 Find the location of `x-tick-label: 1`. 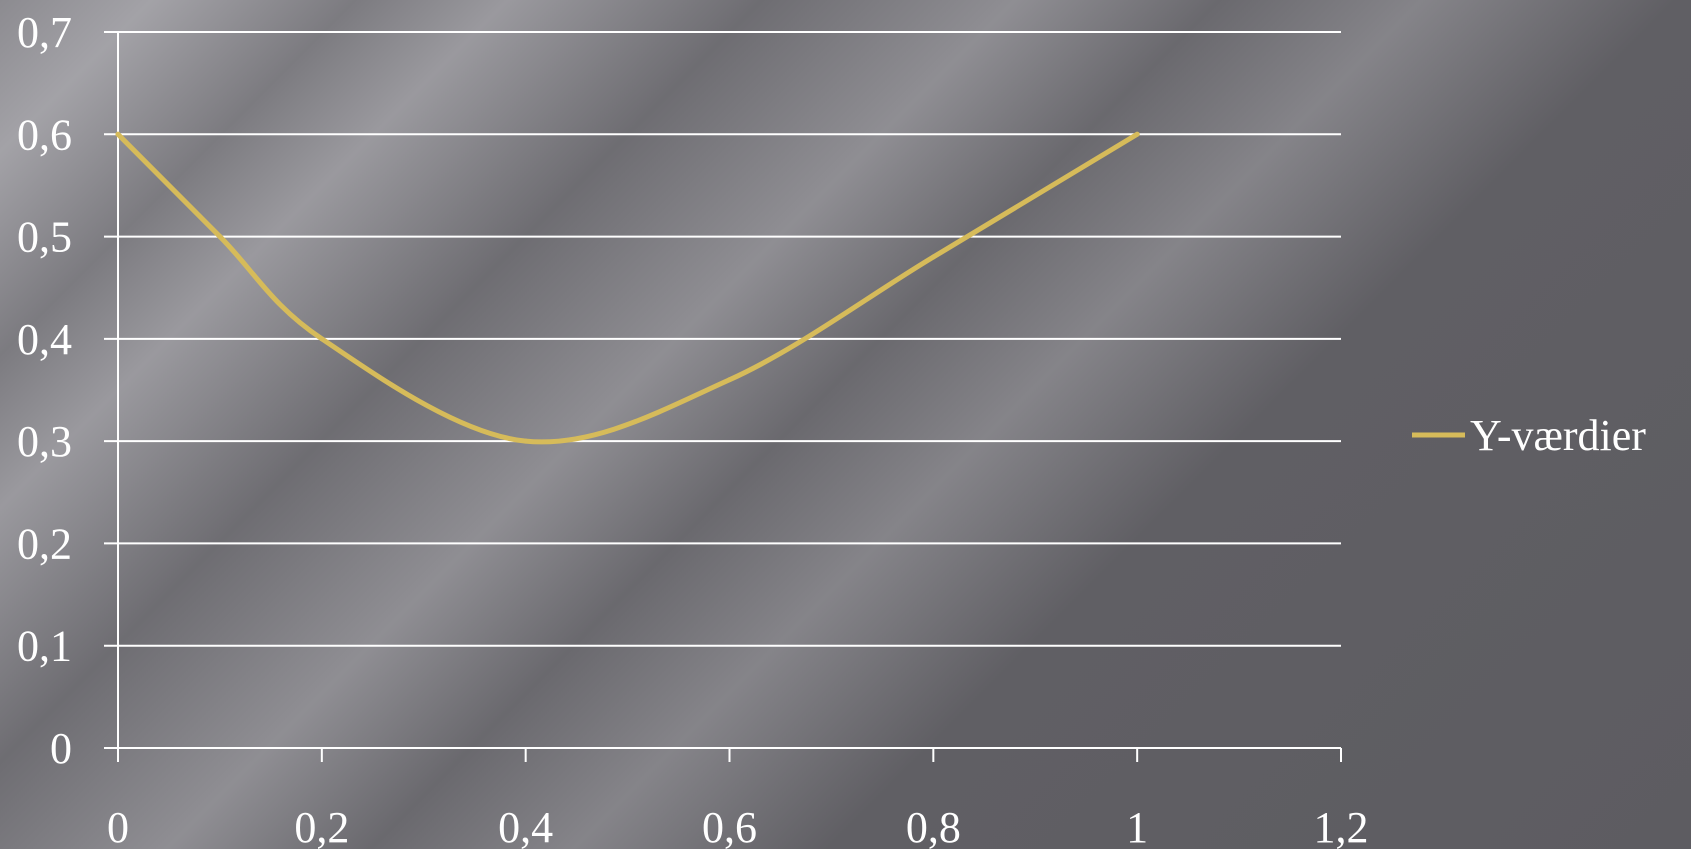

x-tick-label: 1 is located at coordinates (1137, 826).